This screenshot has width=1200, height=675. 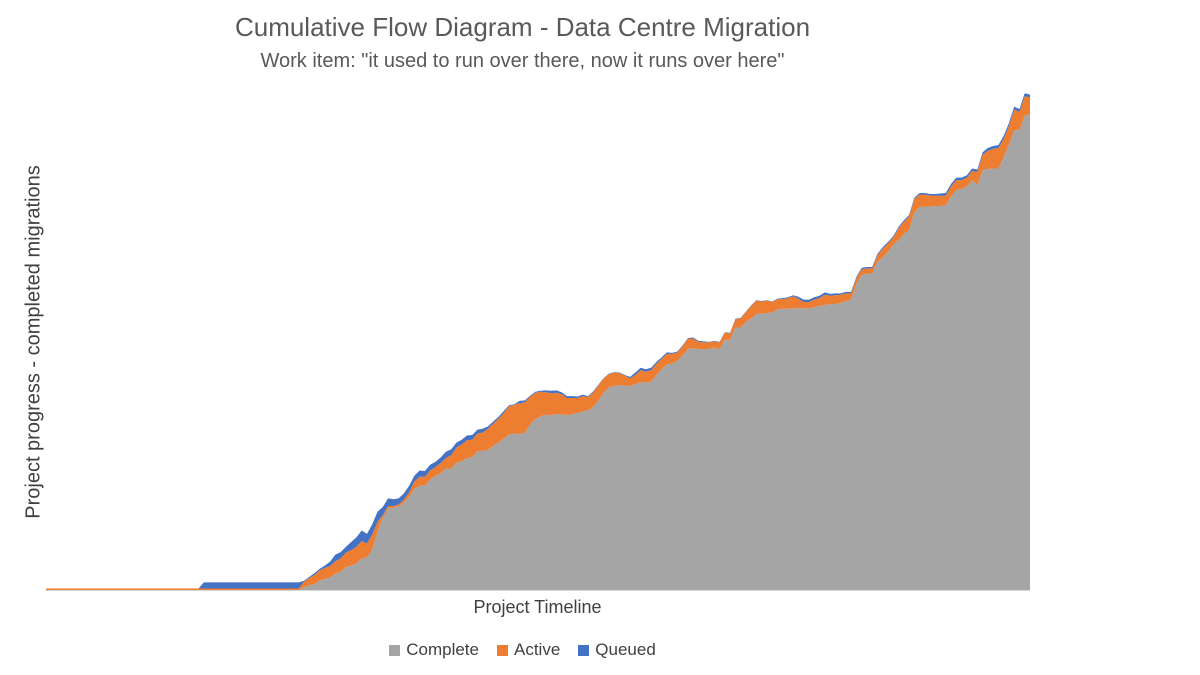 I want to click on legend: Complete Active Queued, so click(x=522, y=650).